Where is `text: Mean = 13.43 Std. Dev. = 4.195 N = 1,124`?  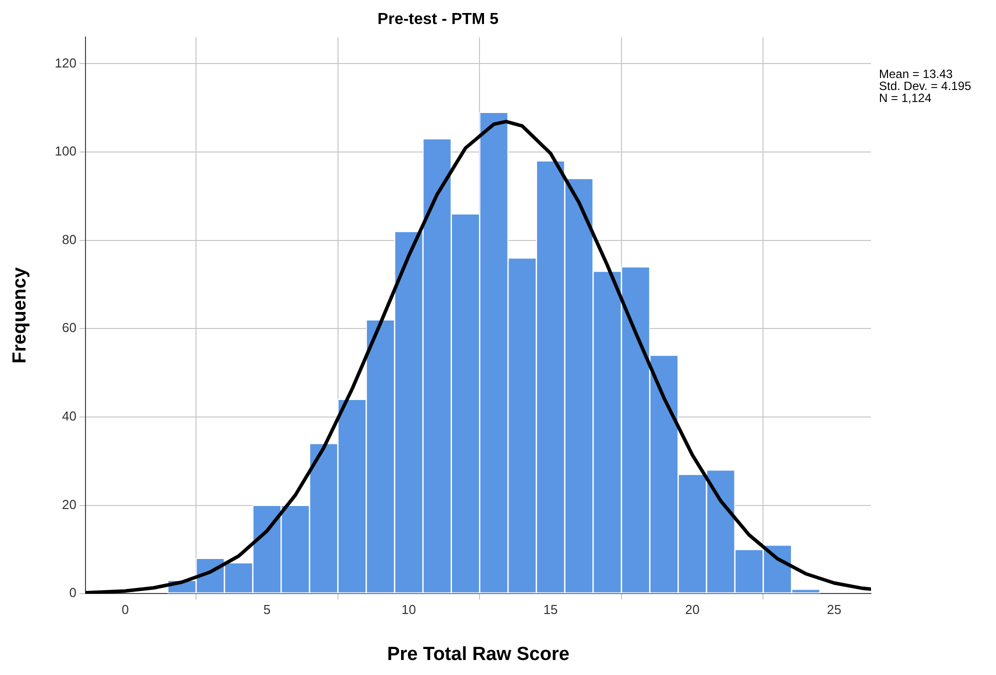
text: Mean = 13.43 Std. Dev. = 4.195 N = 1,124 is located at coordinates (925, 86).